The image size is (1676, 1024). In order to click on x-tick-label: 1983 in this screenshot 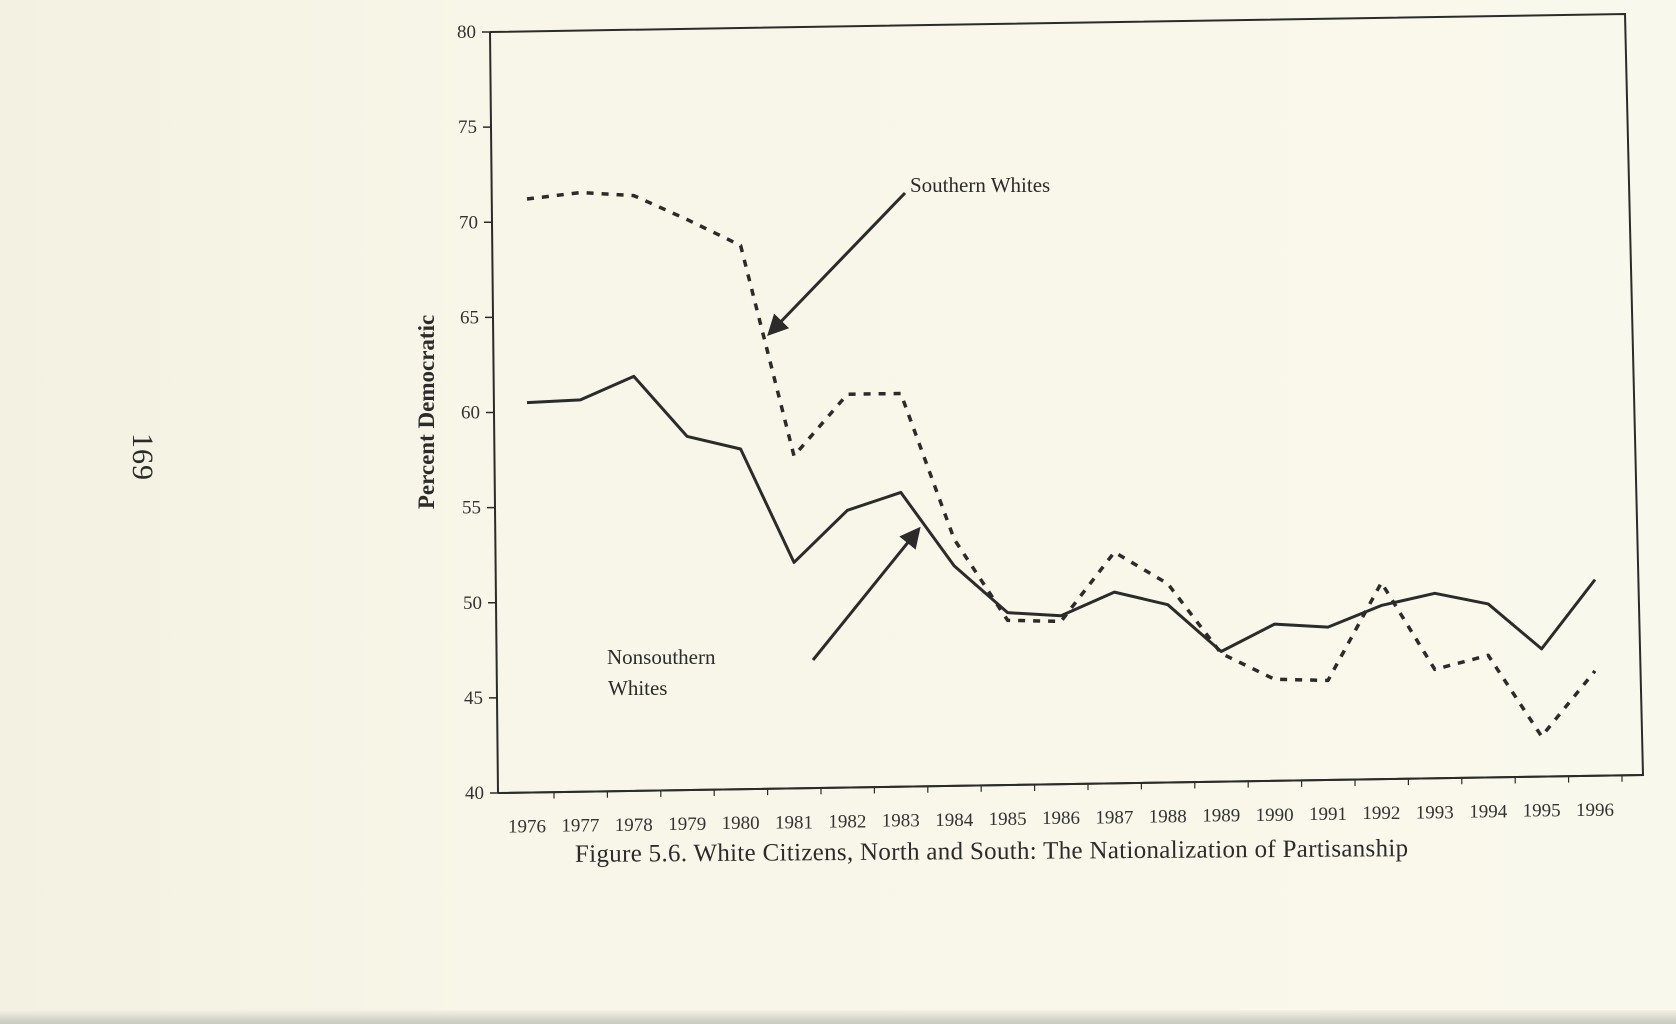, I will do `click(901, 821)`.